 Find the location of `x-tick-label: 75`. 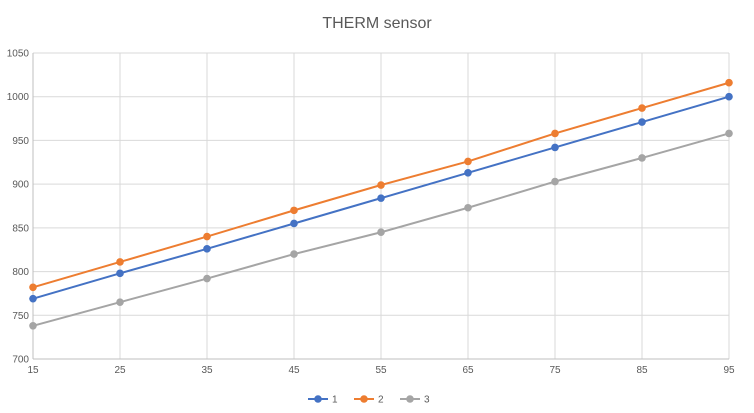

x-tick-label: 75 is located at coordinates (555, 370).